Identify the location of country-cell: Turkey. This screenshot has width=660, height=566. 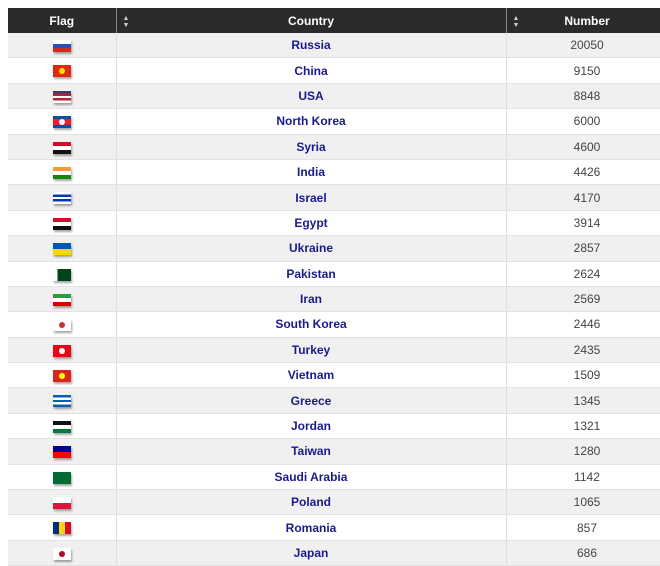
(311, 350).